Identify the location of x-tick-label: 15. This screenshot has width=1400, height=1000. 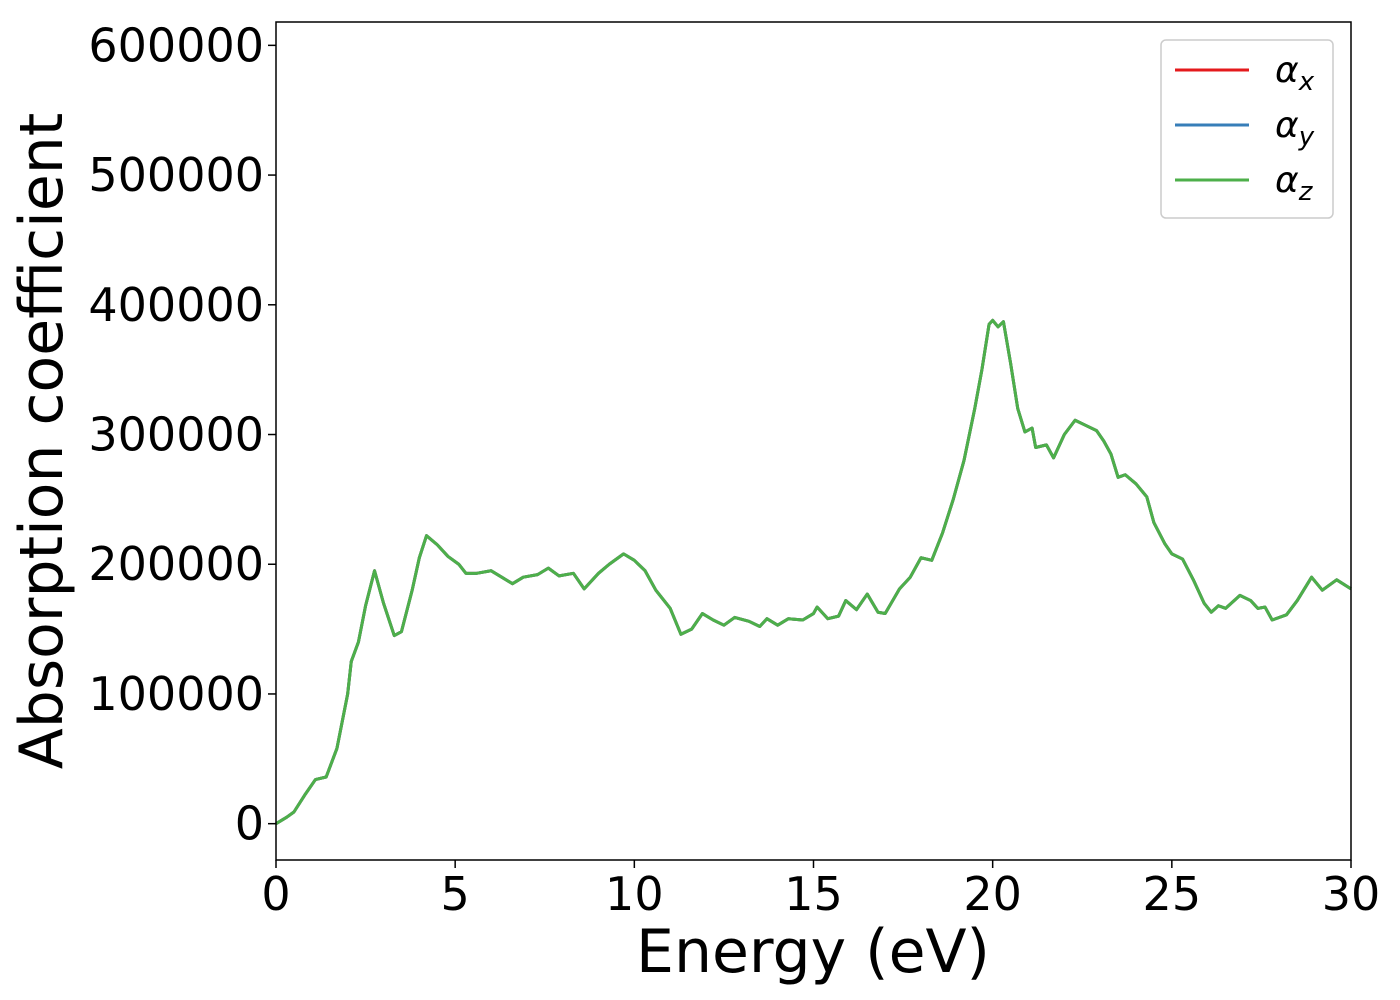
(813, 894).